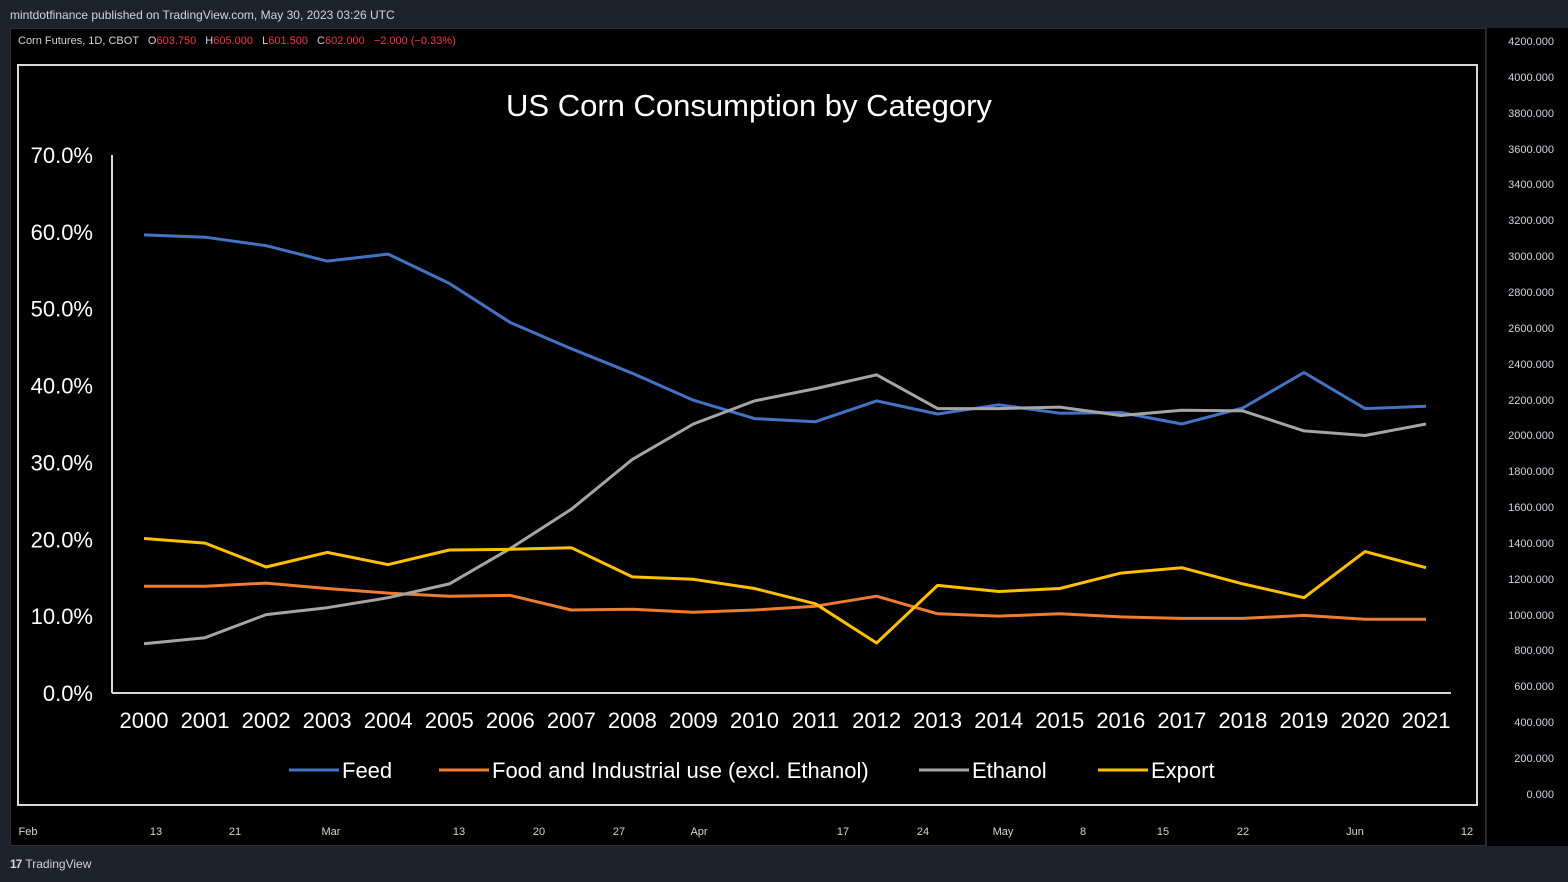 Image resolution: width=1568 pixels, height=882 pixels. I want to click on symbol-name: Corn Futures, 1D, CBOT, so click(78, 41).